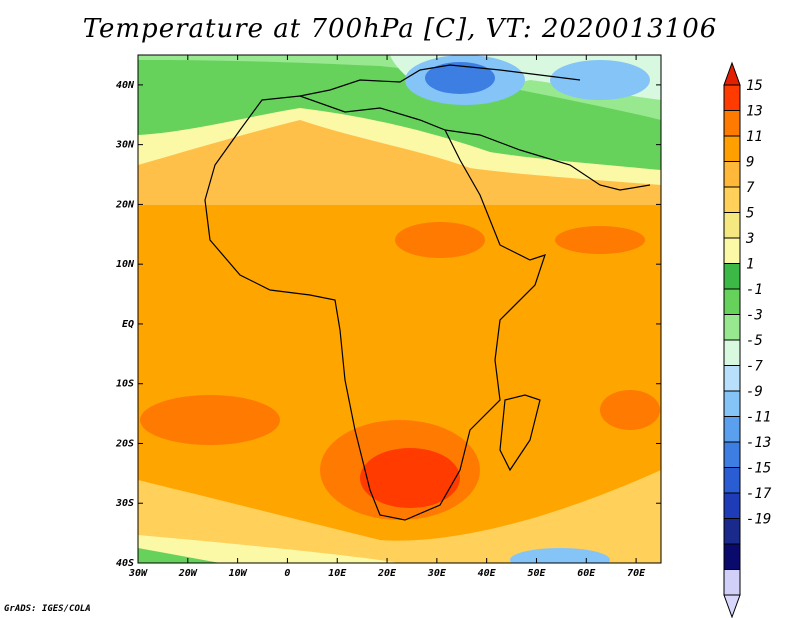  Describe the element at coordinates (125, 563) in the screenshot. I see `lat-tick-label: 40S` at that location.